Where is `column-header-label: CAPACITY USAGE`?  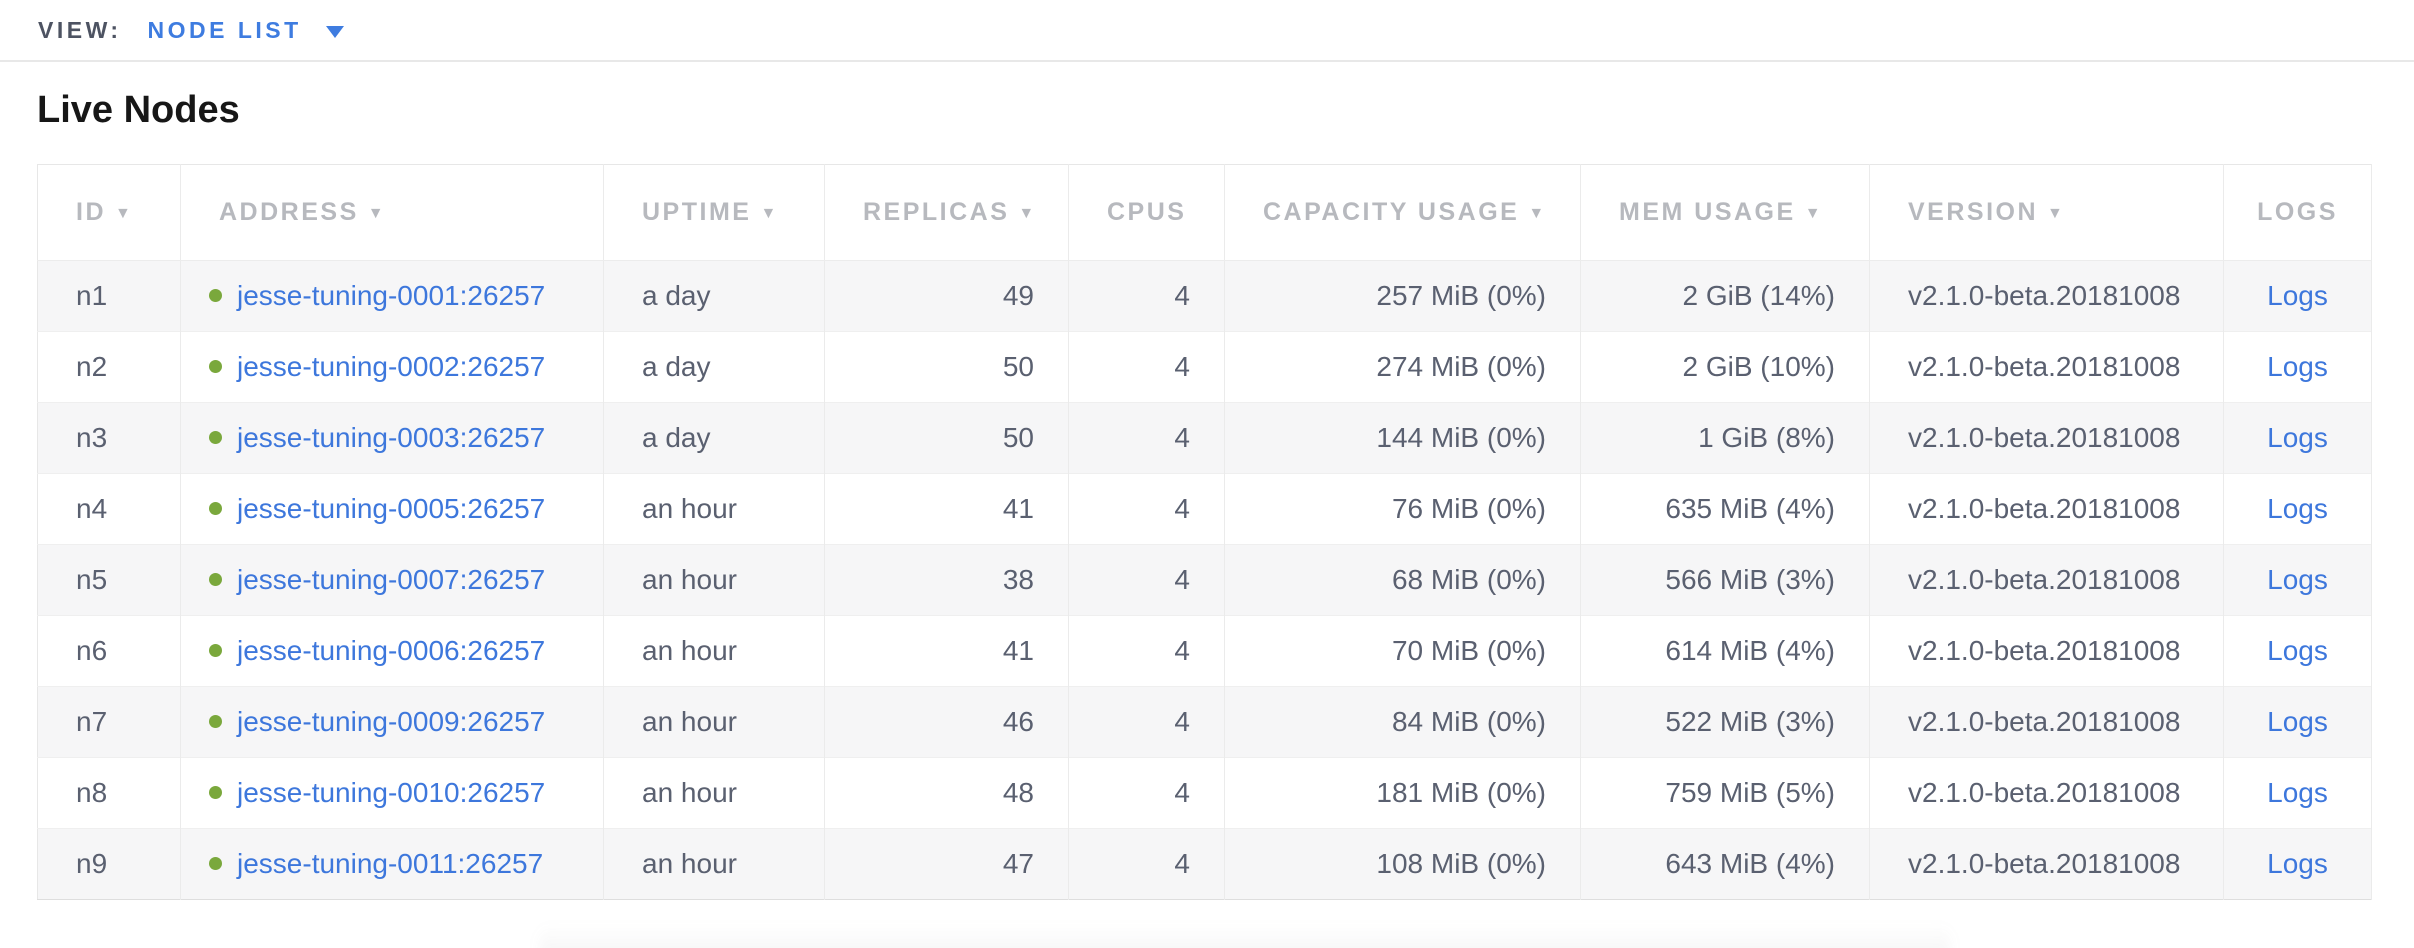 column-header-label: CAPACITY USAGE is located at coordinates (1391, 212).